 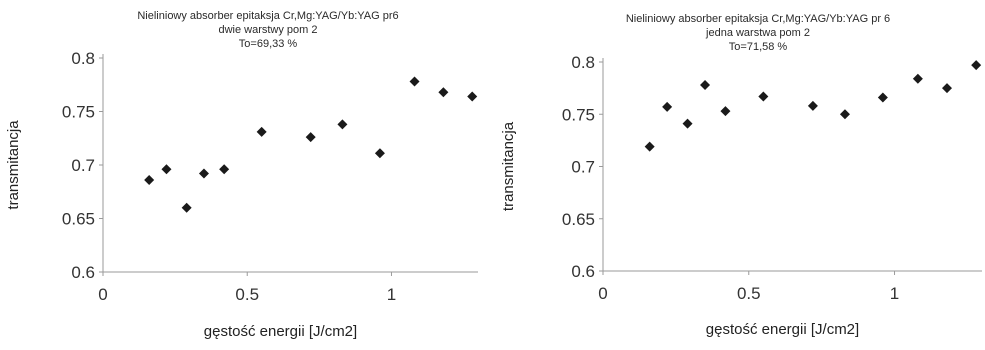 What do you see at coordinates (757, 33) in the screenshot?
I see `chart-title-line: jedna warstwa pom 2` at bounding box center [757, 33].